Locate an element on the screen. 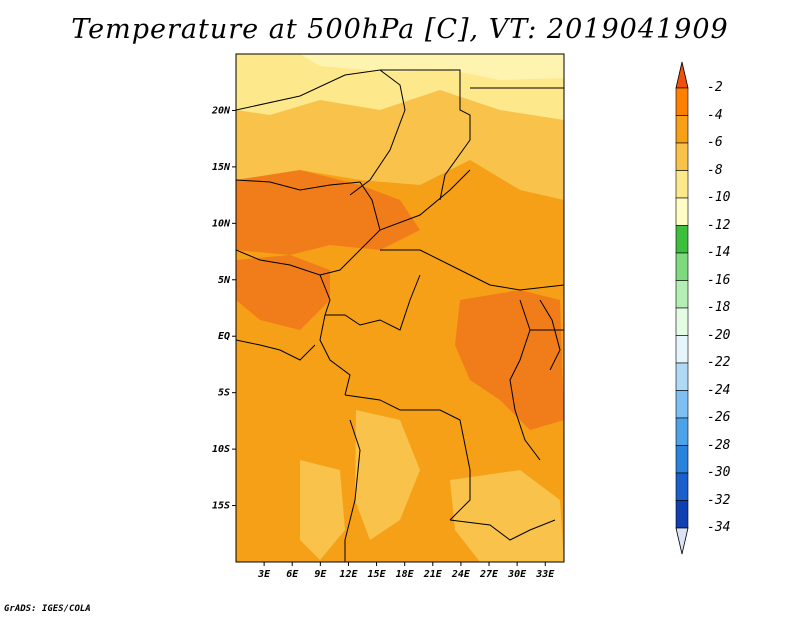  lon-tick-label: 6E is located at coordinates (292, 574).